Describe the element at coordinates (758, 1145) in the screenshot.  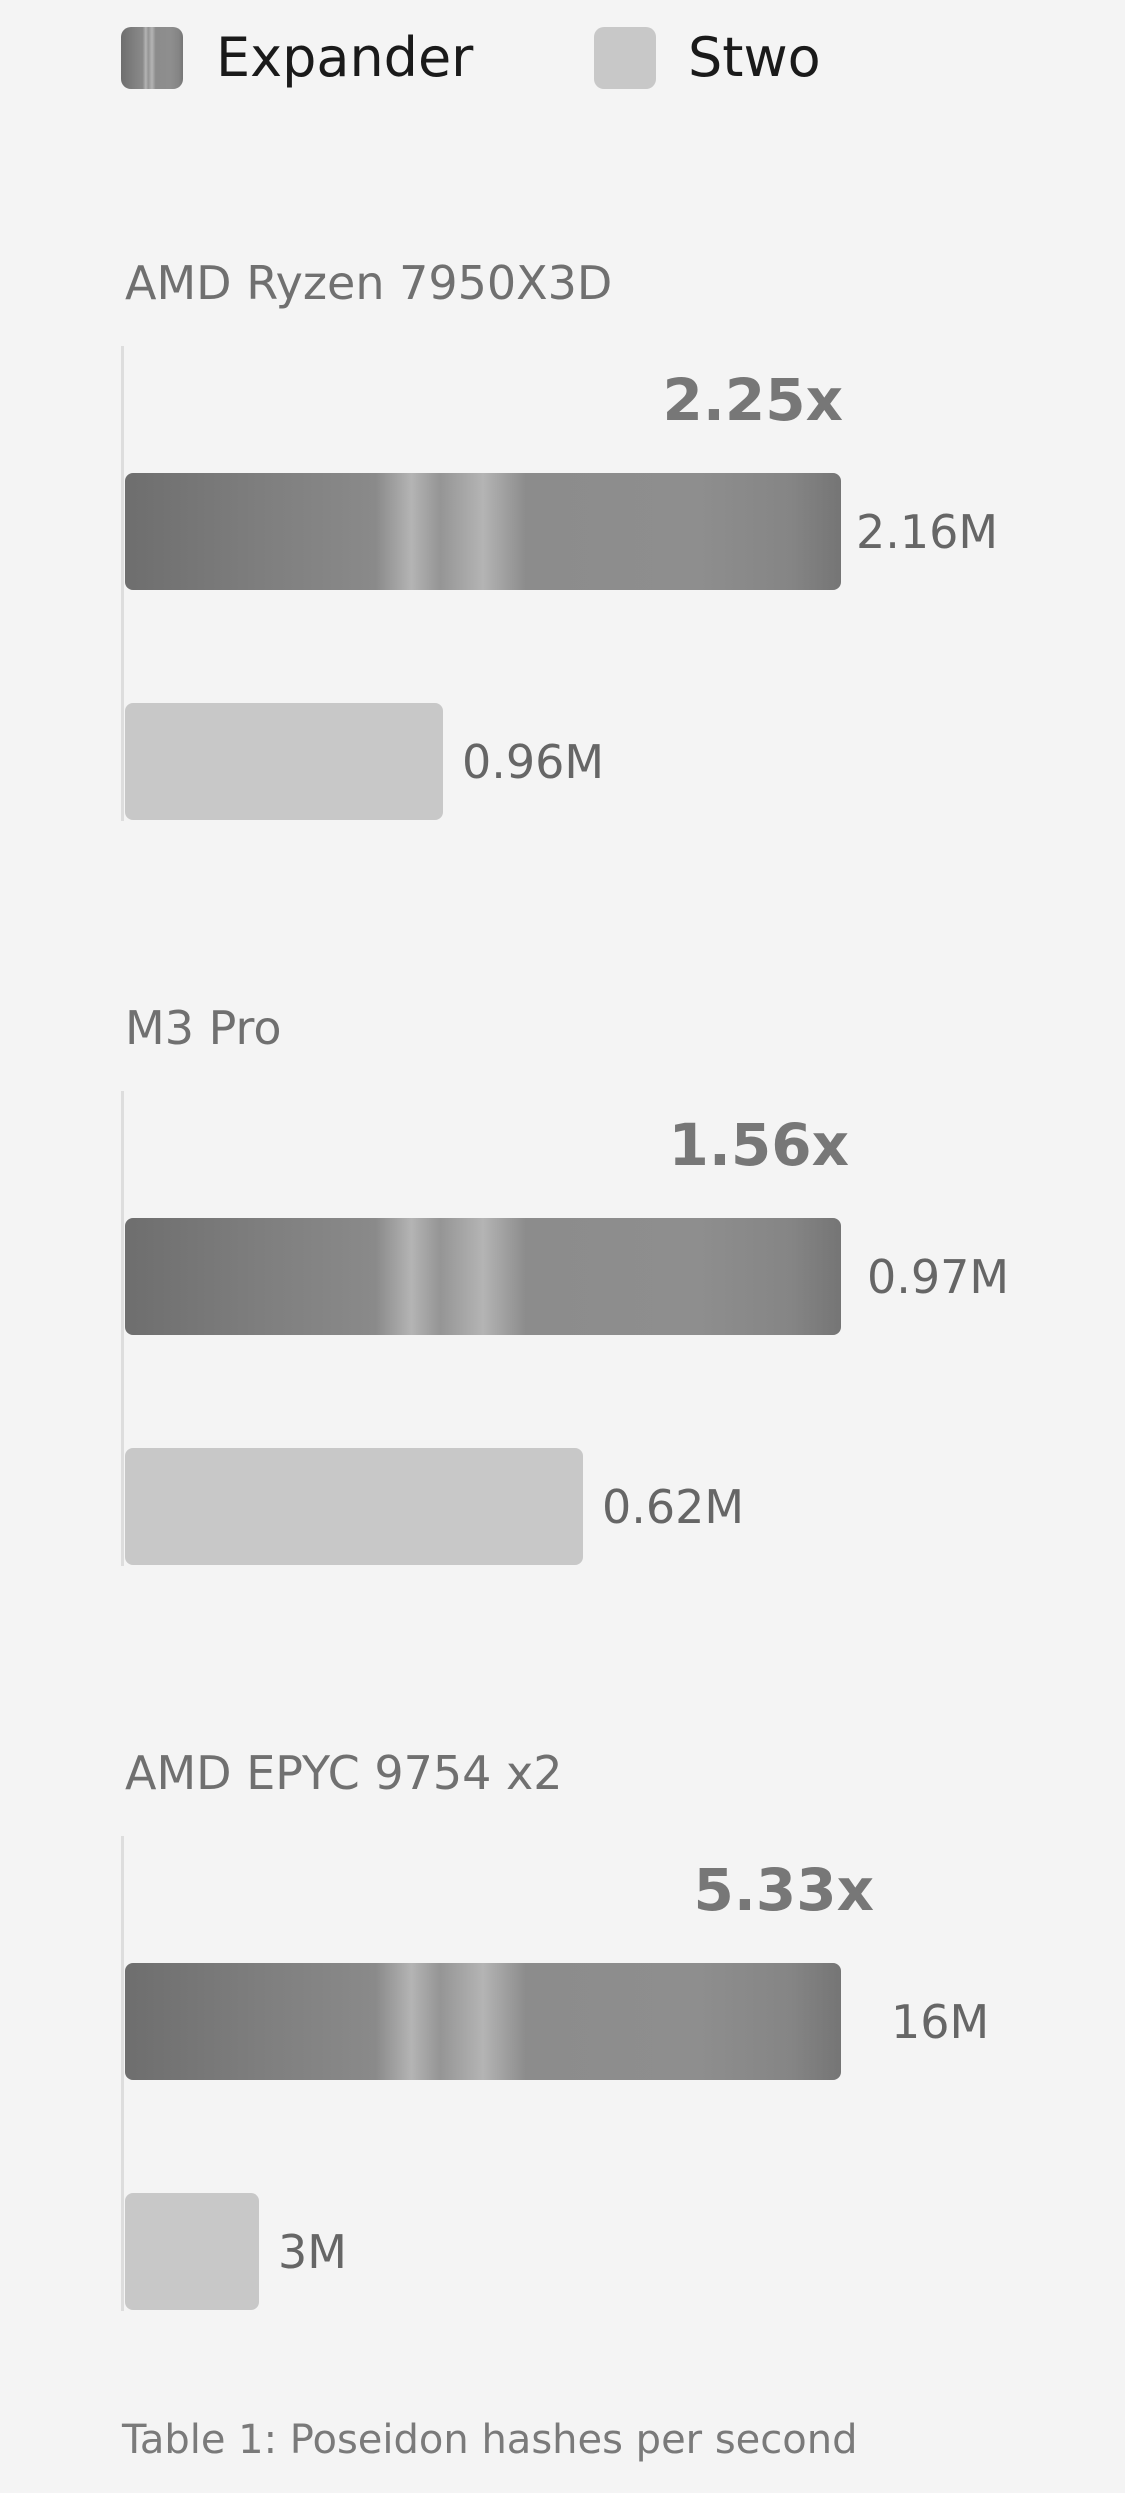
I see `ratio-label: 1.56x` at that location.